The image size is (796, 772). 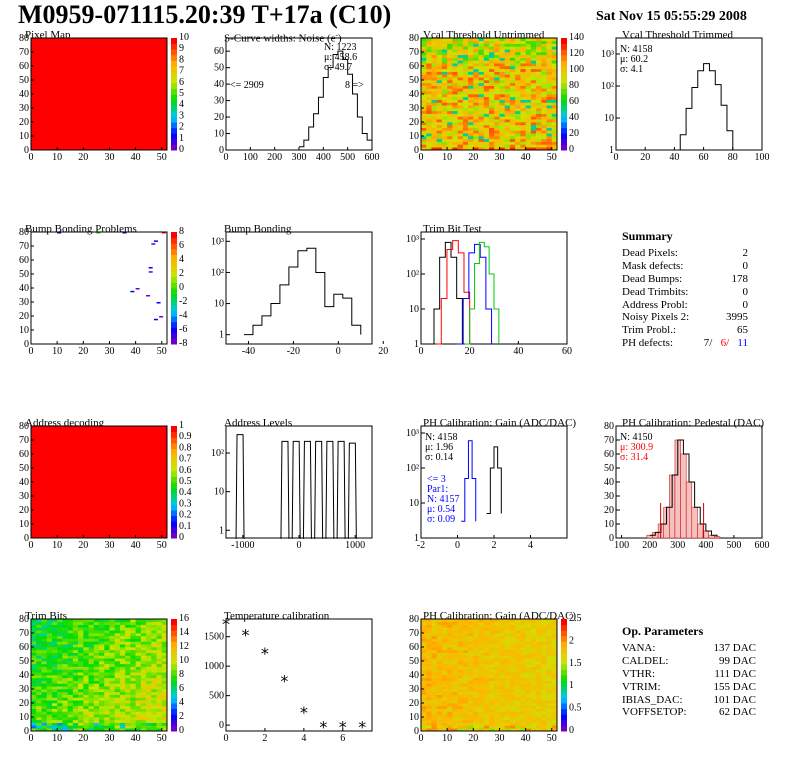 I want to click on x-tick-label: 0, so click(x=421, y=157).